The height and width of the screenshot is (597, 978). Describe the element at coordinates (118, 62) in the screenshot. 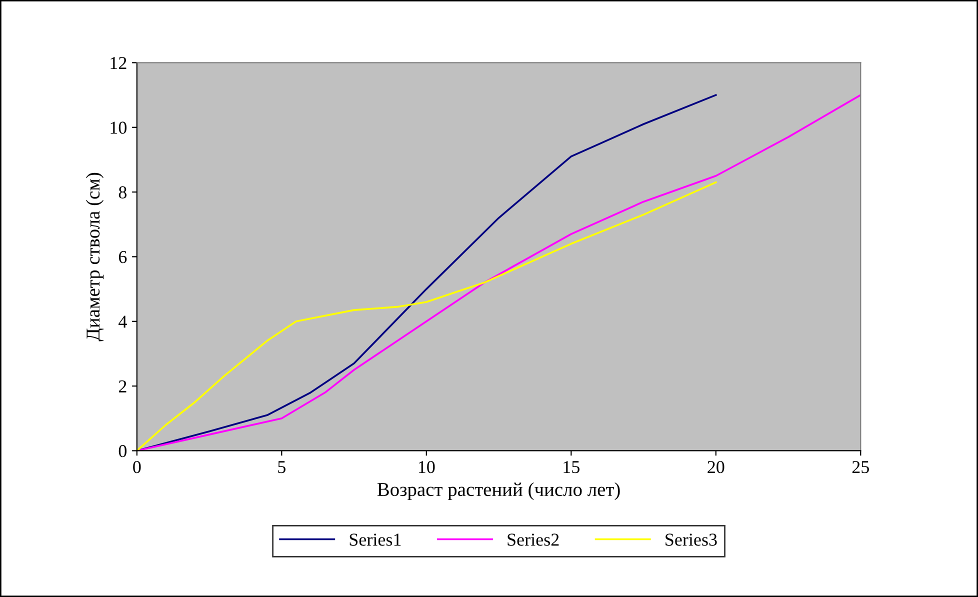

I see `y-tick-label: 12` at that location.